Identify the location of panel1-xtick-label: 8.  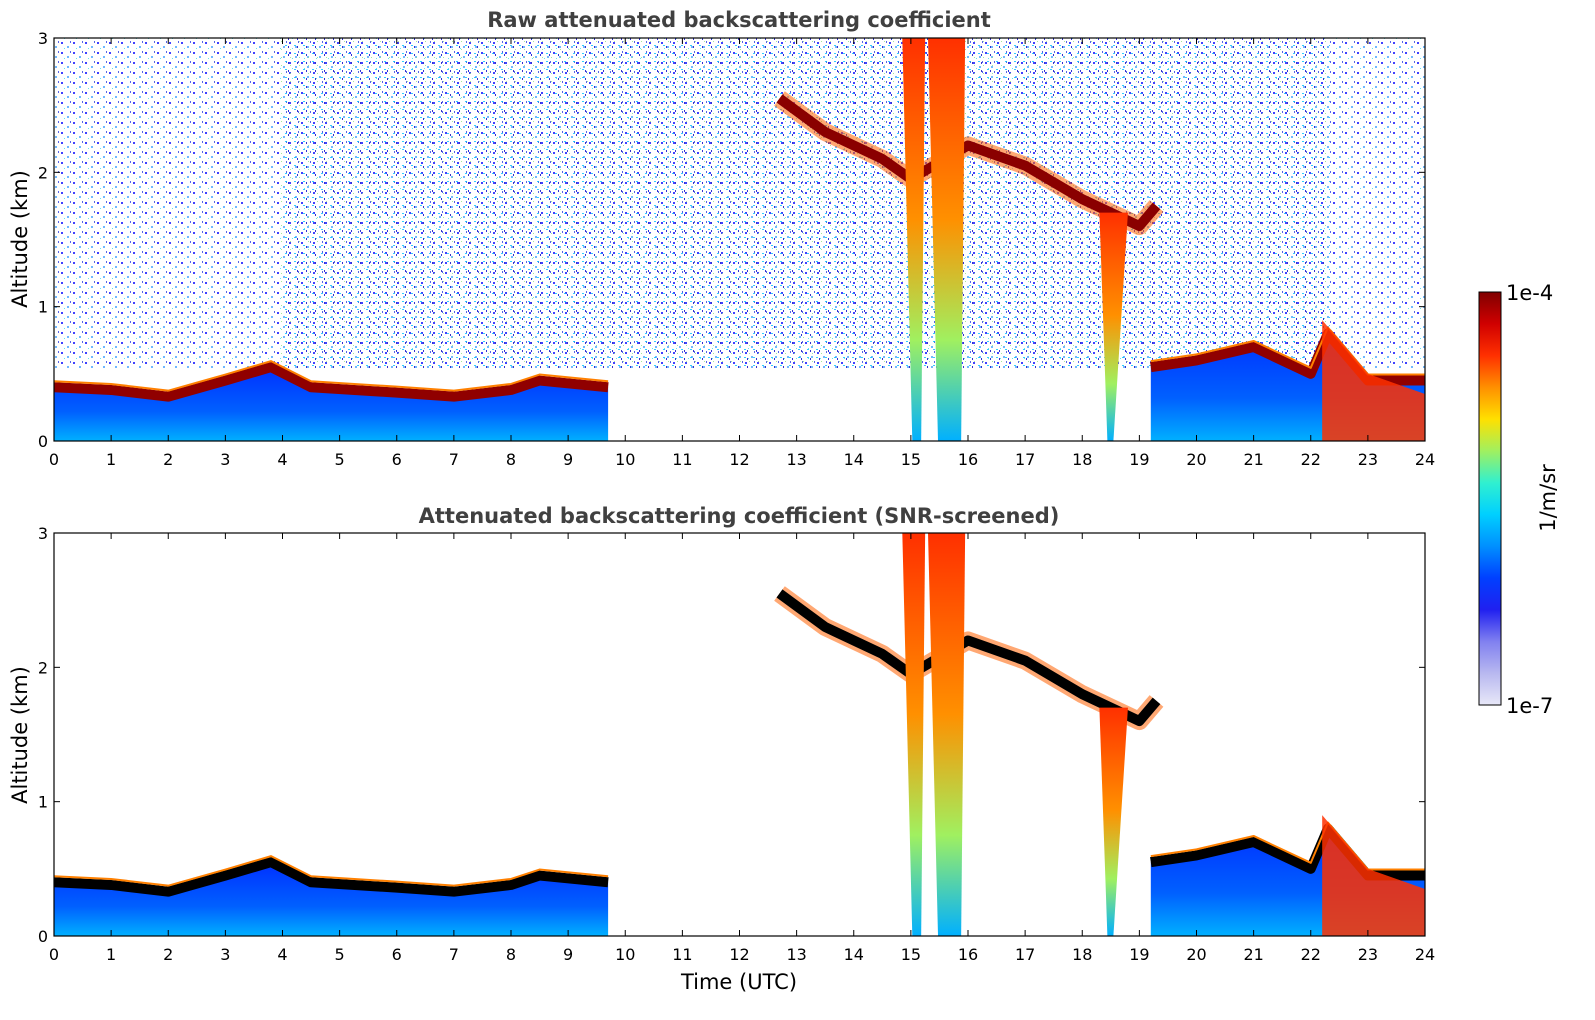
(511, 459).